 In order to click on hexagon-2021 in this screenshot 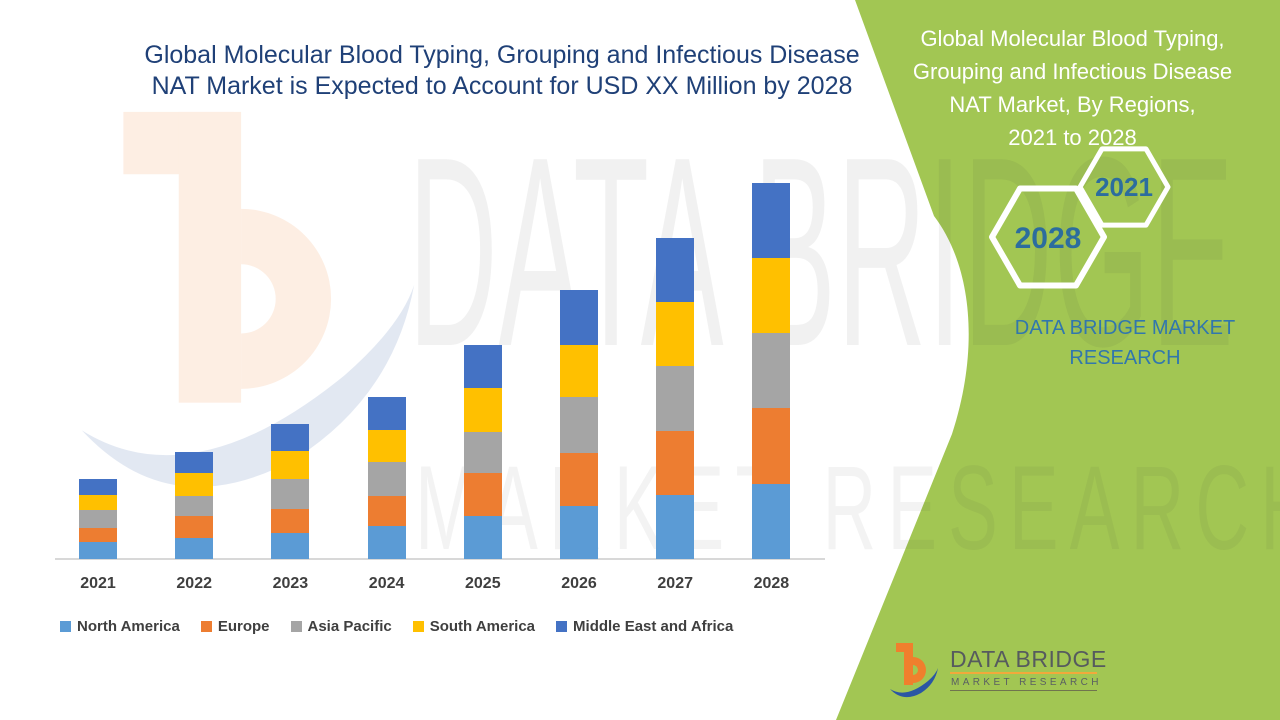, I will do `click(1124, 187)`.